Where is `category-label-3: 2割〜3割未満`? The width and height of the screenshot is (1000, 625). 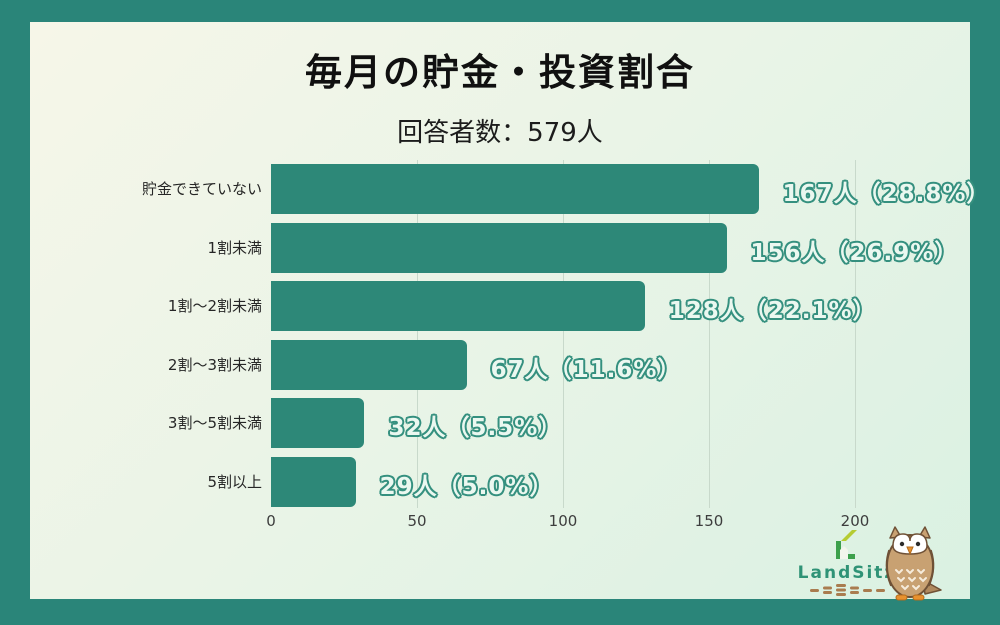
category-label-3: 2割〜3割未満 is located at coordinates (214, 364).